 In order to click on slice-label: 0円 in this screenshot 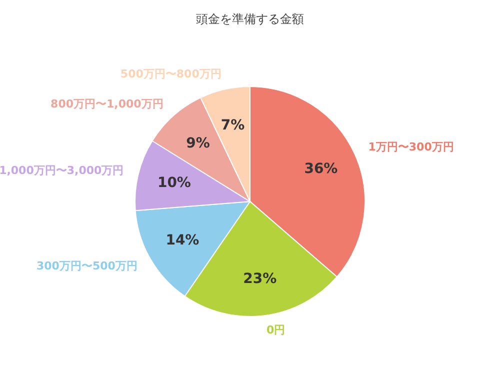, I will do `click(276, 329)`.